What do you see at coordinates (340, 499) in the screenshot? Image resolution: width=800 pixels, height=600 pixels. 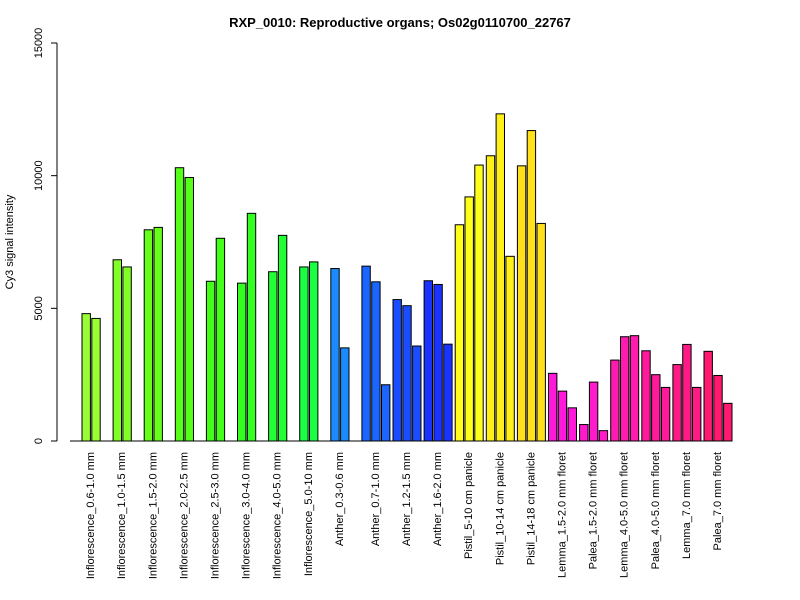 I see `category-label: Anther_0.3-0.6 mm` at bounding box center [340, 499].